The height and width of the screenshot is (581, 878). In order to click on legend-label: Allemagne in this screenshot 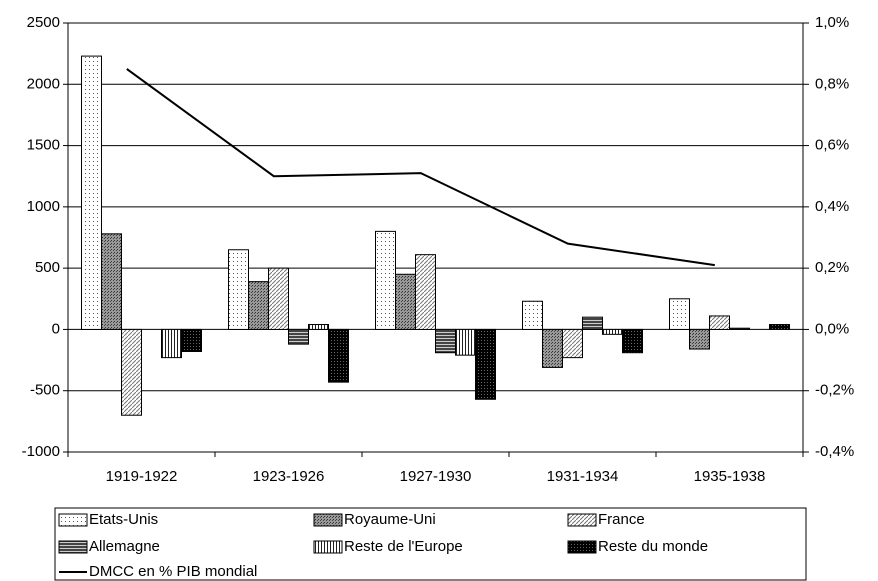, I will do `click(124, 546)`.